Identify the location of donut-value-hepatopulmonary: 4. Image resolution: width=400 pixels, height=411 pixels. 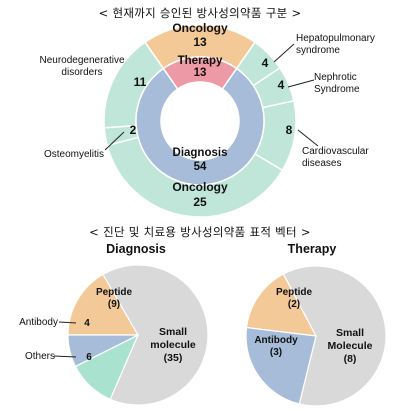
(265, 63).